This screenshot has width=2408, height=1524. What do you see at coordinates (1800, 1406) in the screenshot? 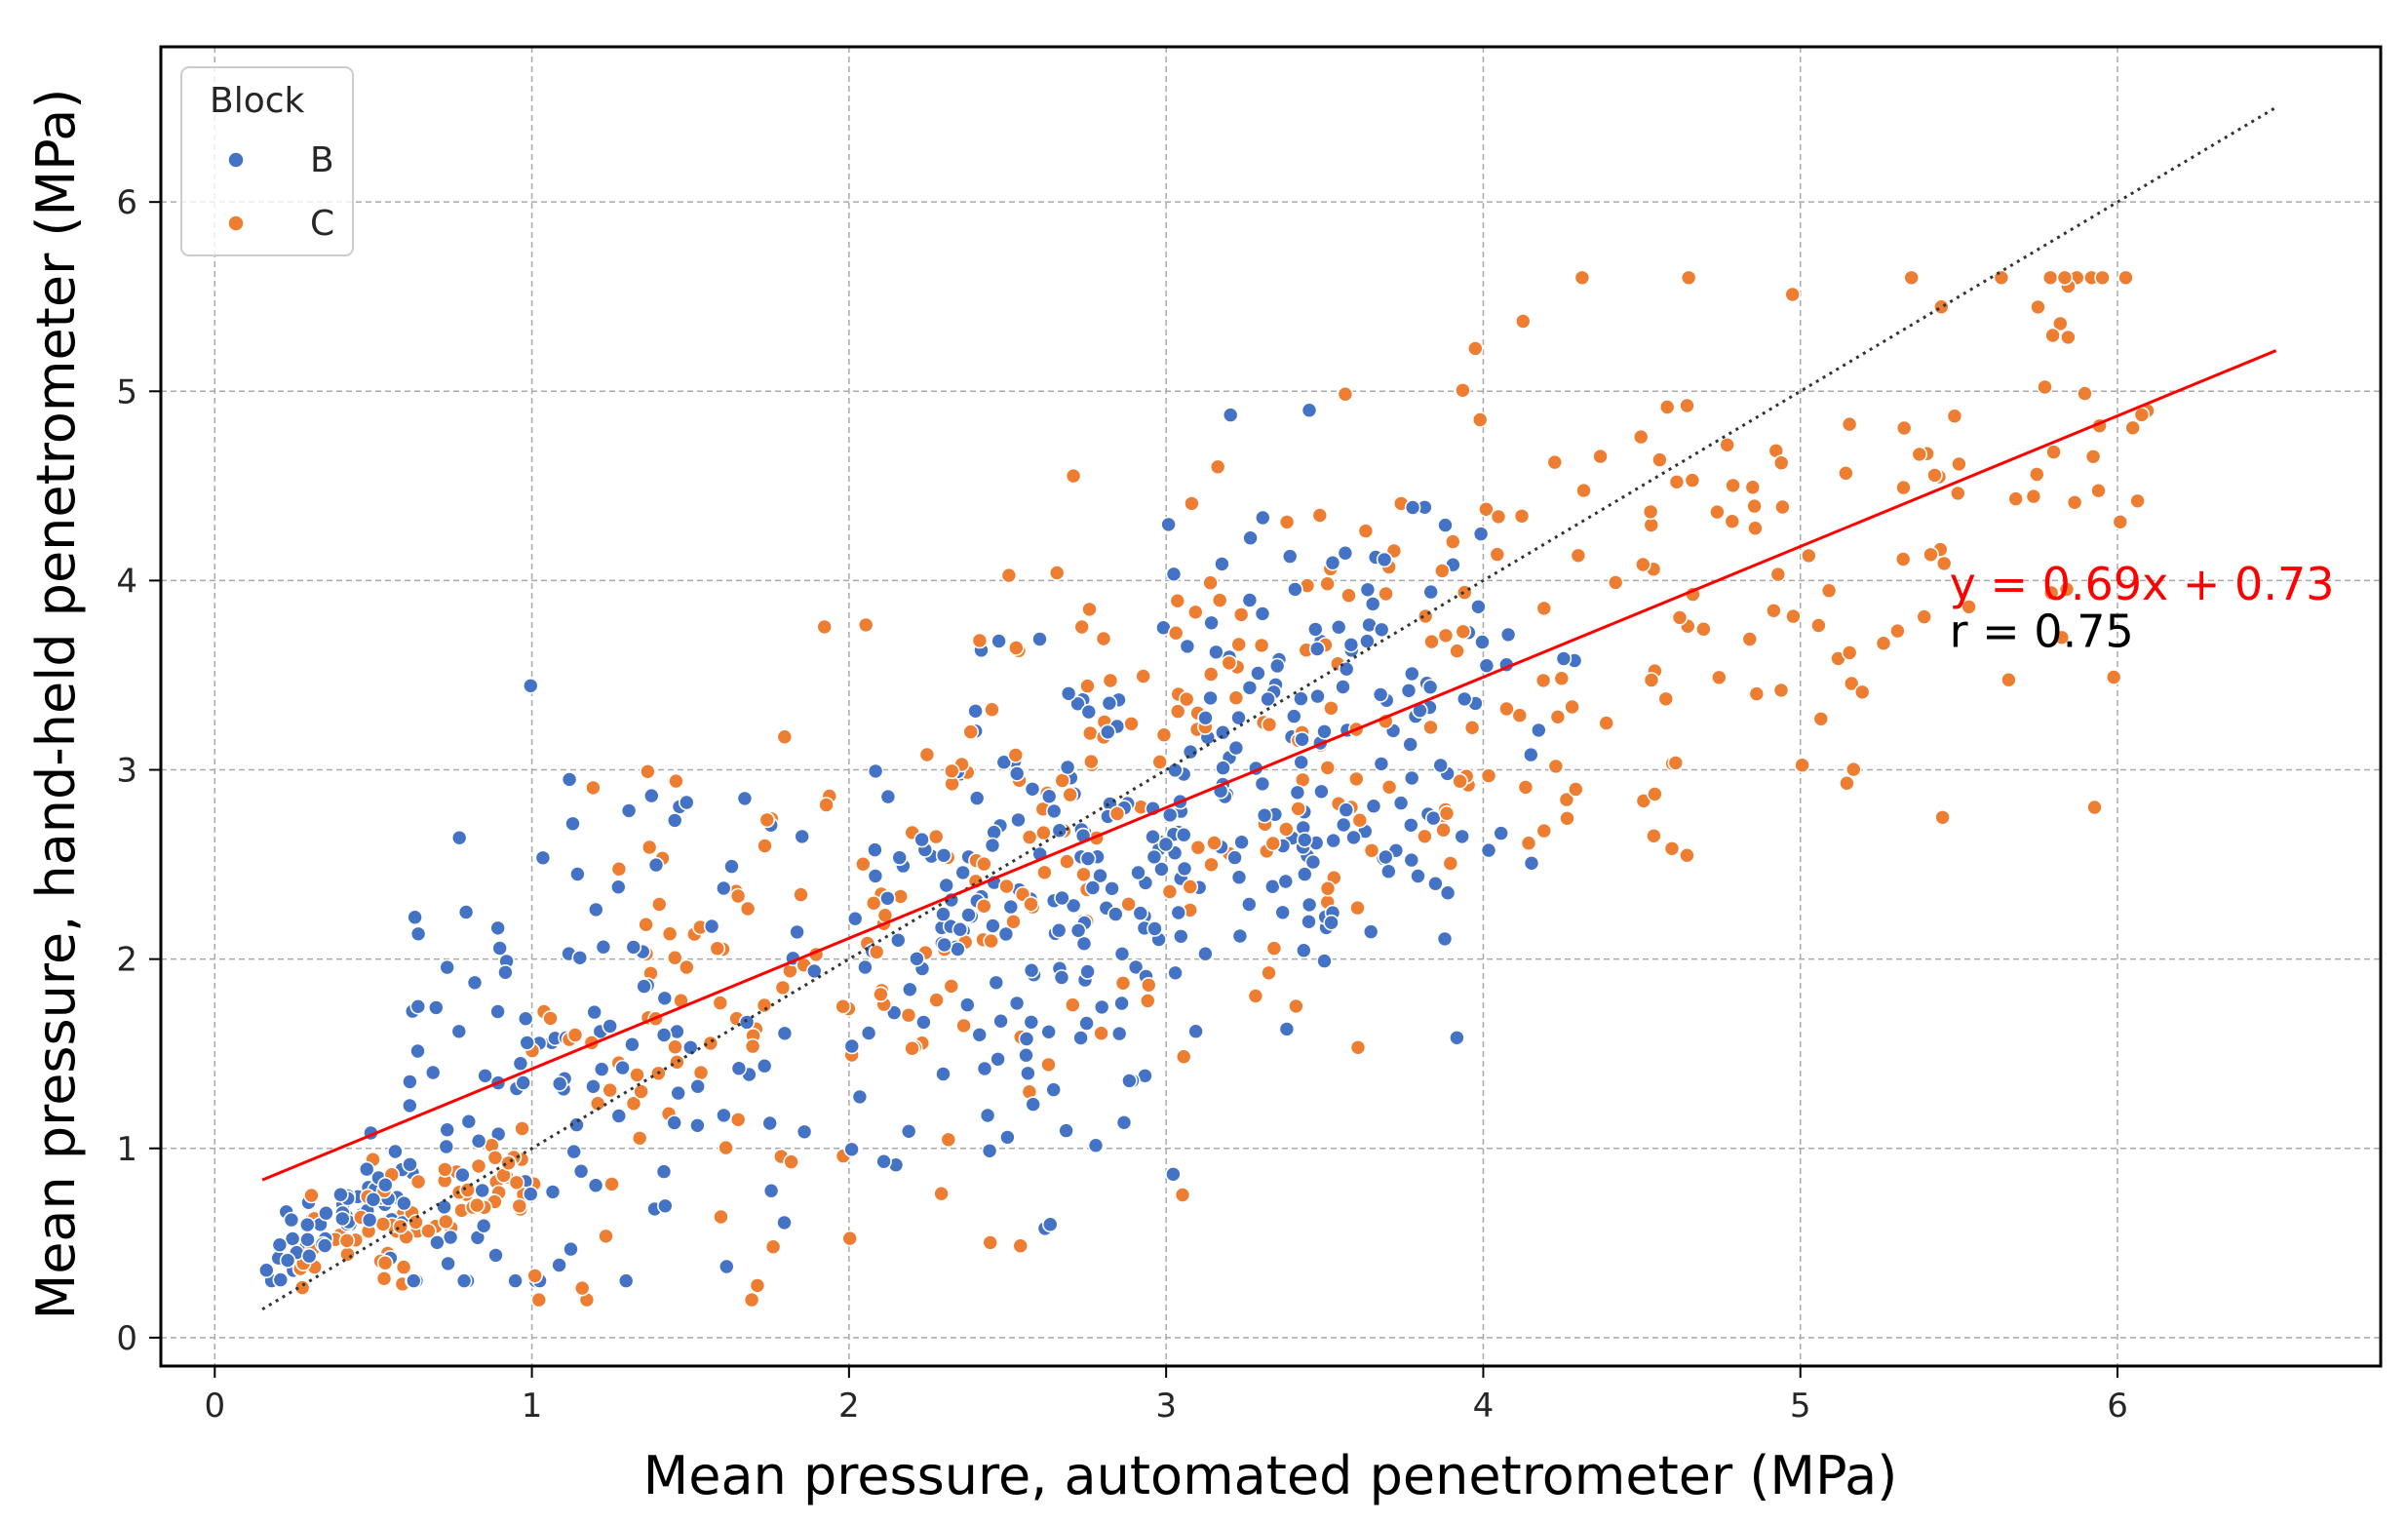
I see `x-tick-label: 5` at bounding box center [1800, 1406].